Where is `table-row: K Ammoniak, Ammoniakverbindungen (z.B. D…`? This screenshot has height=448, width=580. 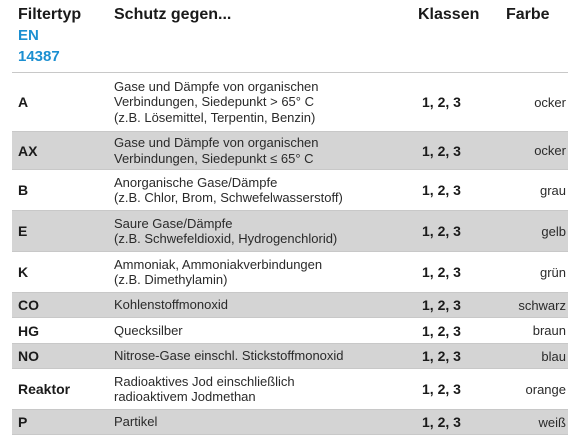
table-row: K Ammoniak, Ammoniakverbindungen (z.B. D… is located at coordinates (290, 271).